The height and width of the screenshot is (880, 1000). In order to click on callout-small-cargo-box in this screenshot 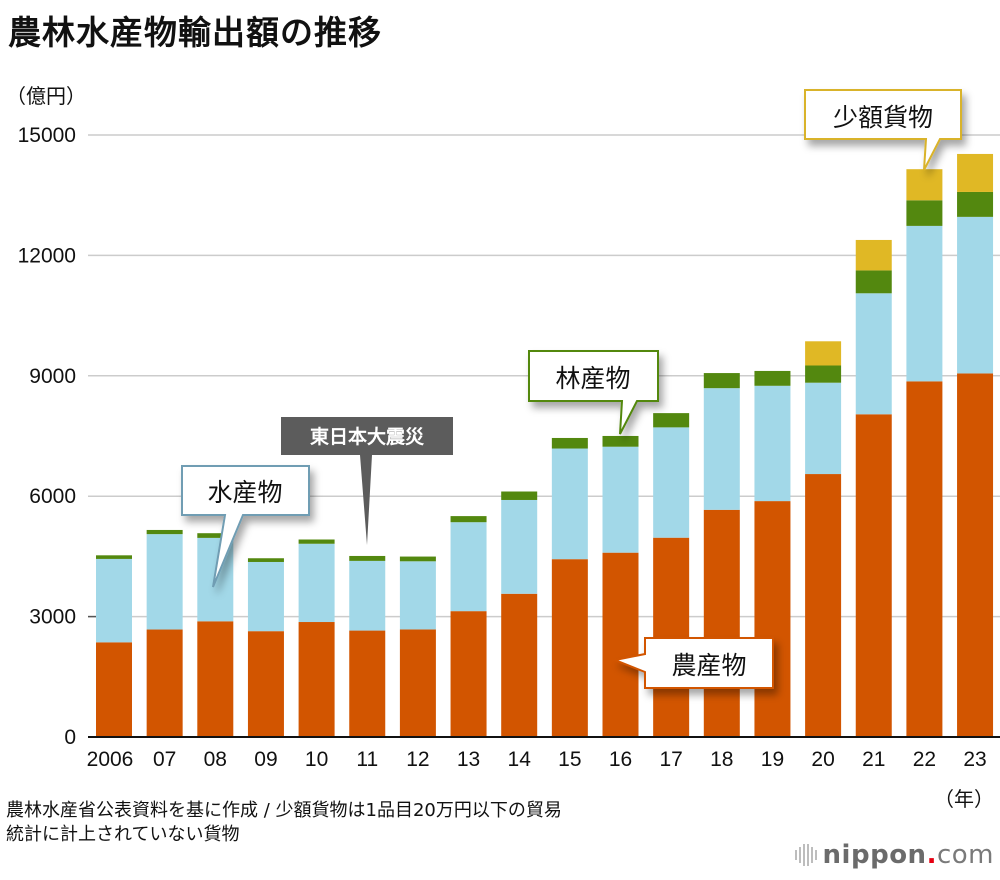, I will do `click(883, 130)`.